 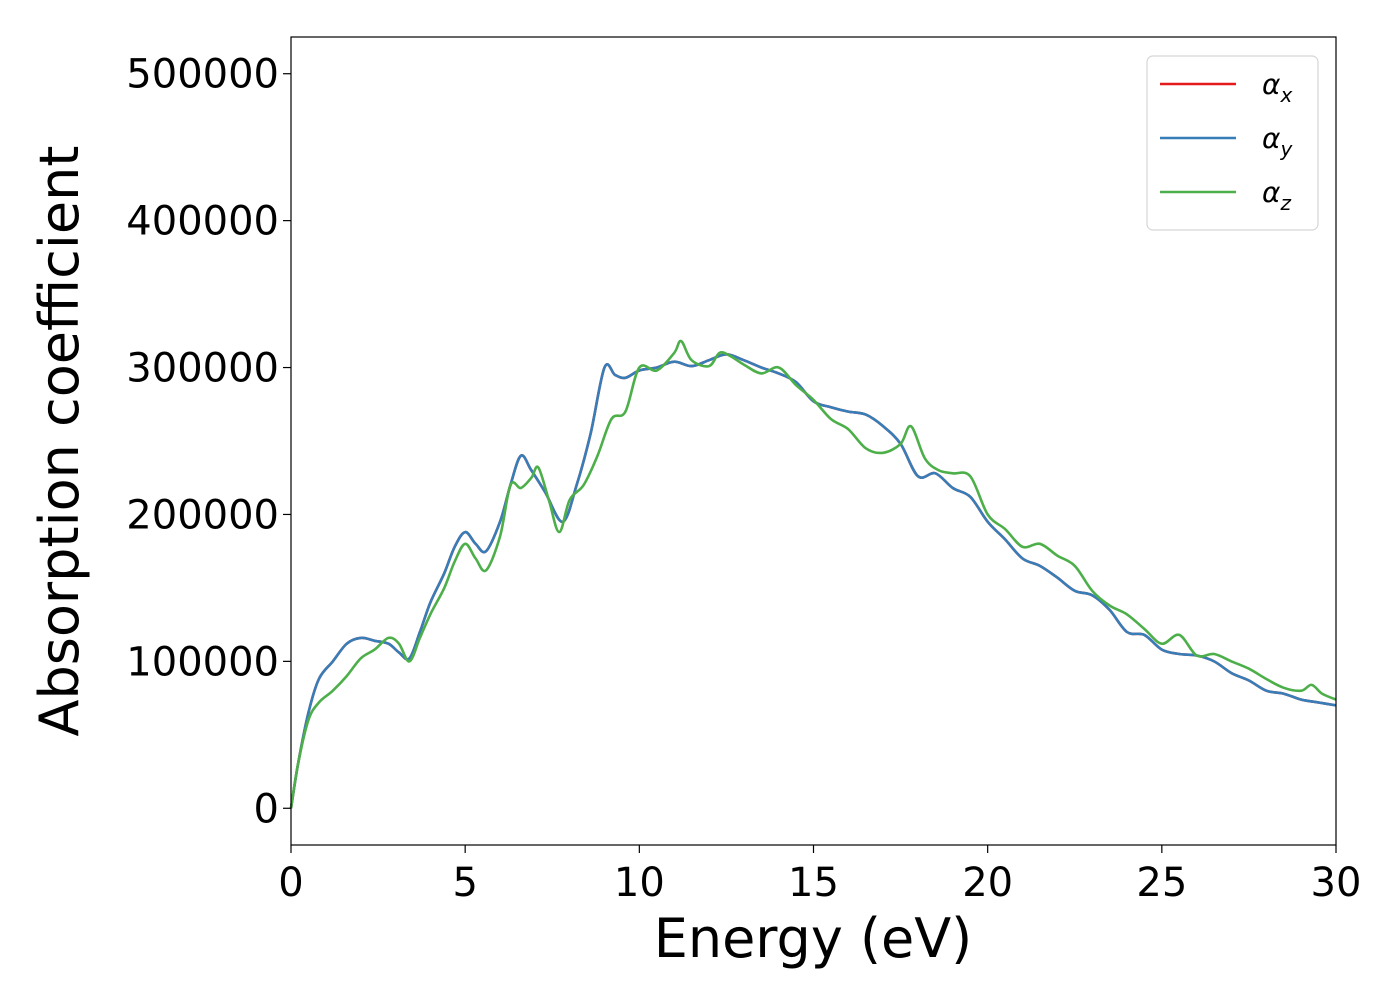 What do you see at coordinates (639, 883) in the screenshot?
I see `x-tick-label: 10` at bounding box center [639, 883].